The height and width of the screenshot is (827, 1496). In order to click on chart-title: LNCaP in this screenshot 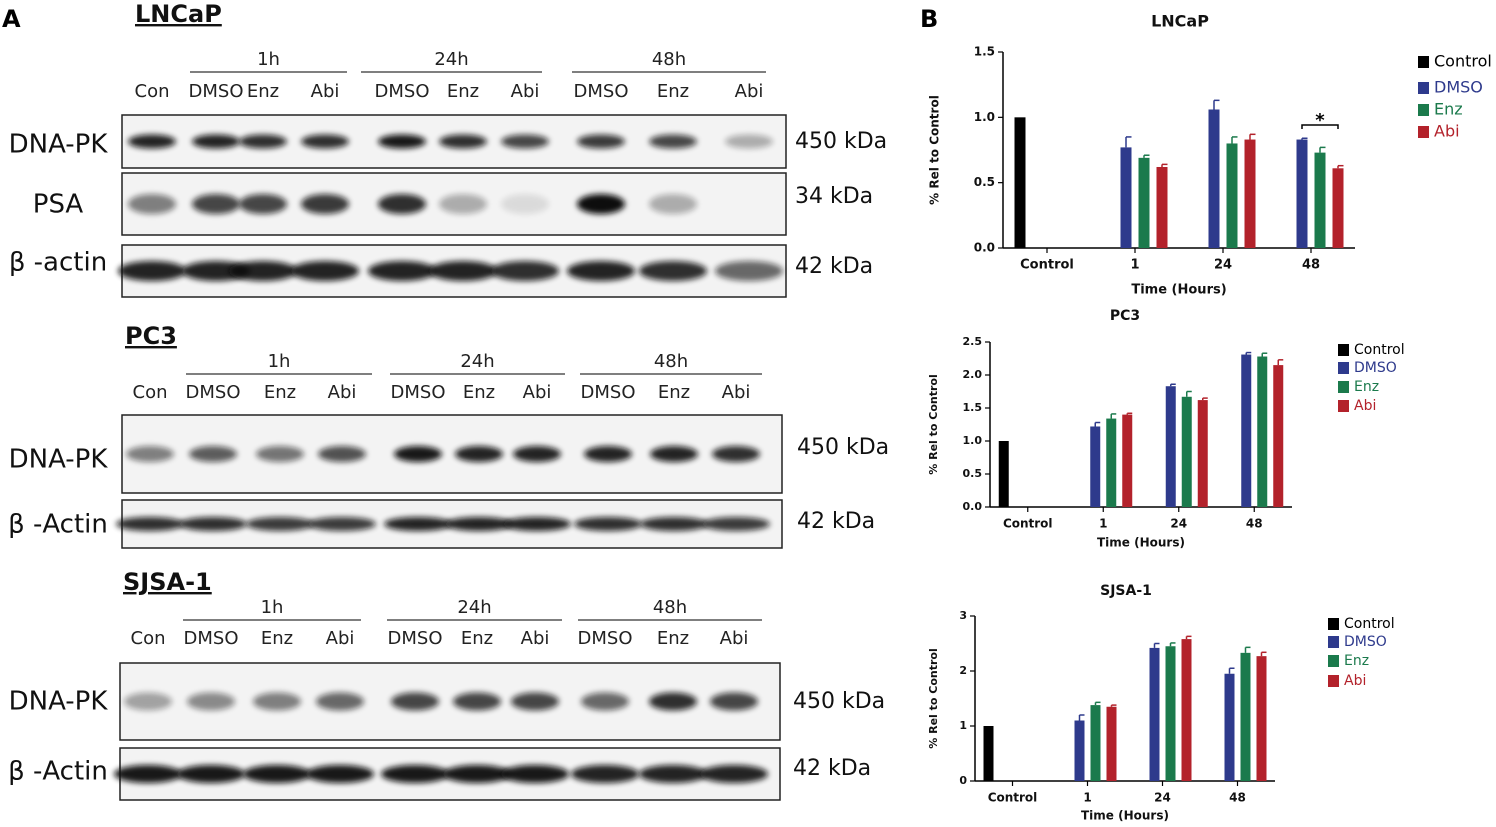, I will do `click(1180, 21)`.